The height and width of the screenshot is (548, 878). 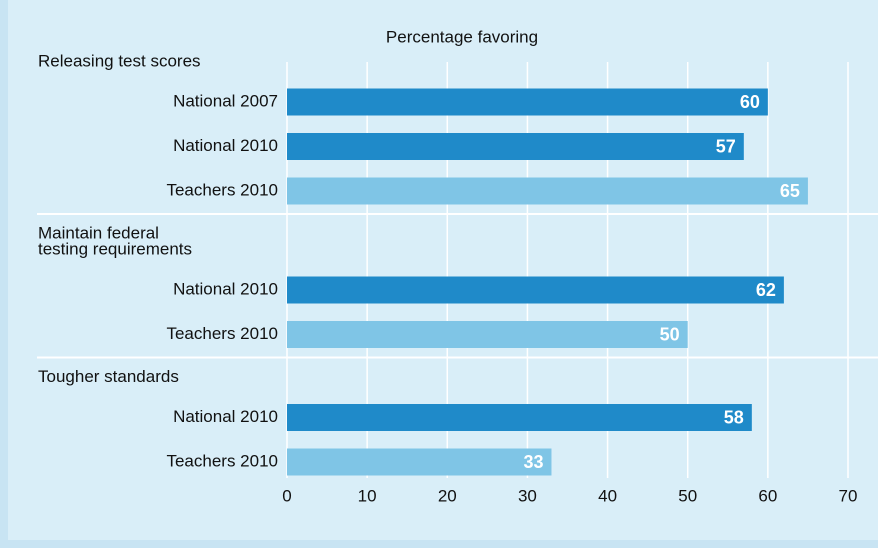 What do you see at coordinates (447, 495) in the screenshot?
I see `x-tick-label: 20` at bounding box center [447, 495].